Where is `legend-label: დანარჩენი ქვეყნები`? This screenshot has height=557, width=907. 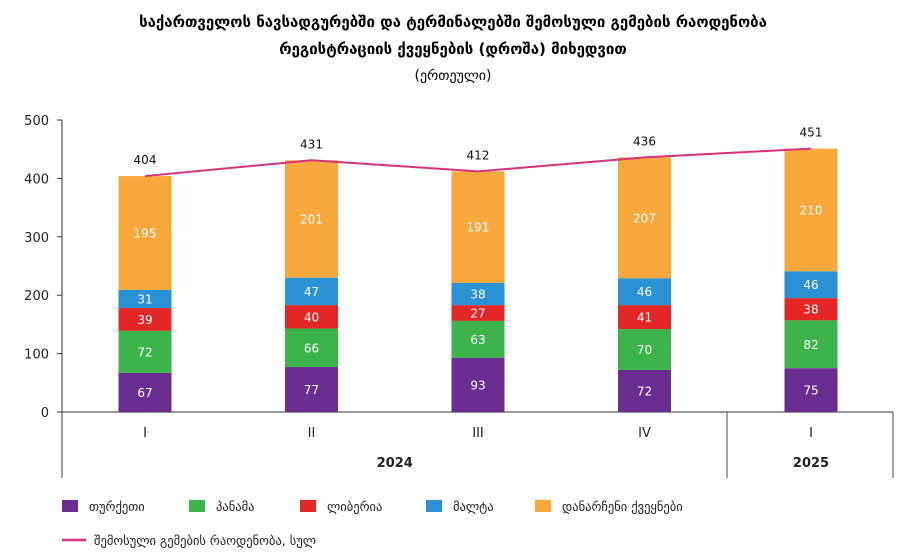 legend-label: დანარჩენი ქვეყნები is located at coordinates (622, 506).